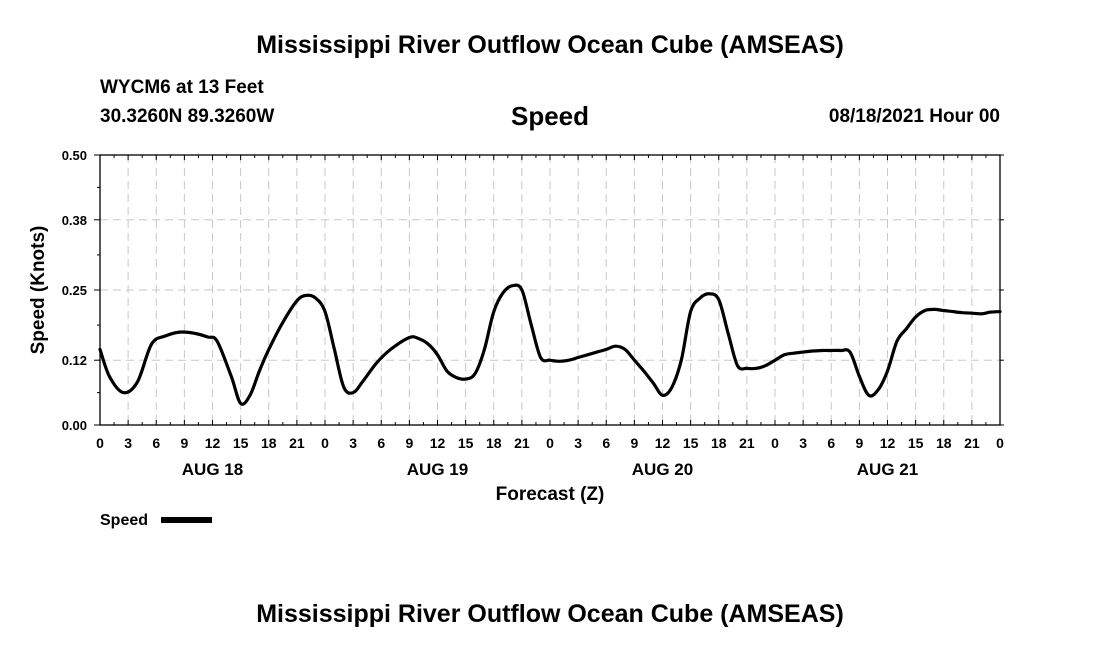 Image resolution: width=1100 pixels, height=650 pixels. What do you see at coordinates (182, 87) in the screenshot?
I see `station-label: WYCM6 at 13 Feet` at bounding box center [182, 87].